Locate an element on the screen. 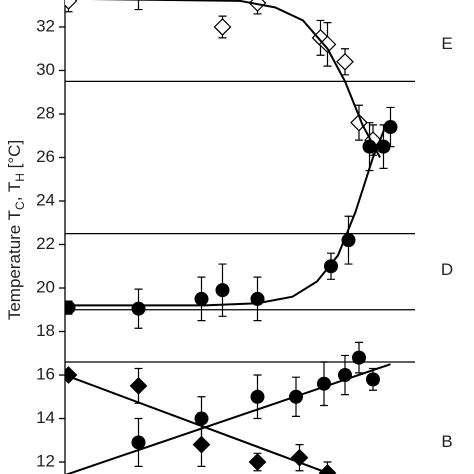 The width and height of the screenshot is (474, 474). panel-label: B is located at coordinates (446, 441).